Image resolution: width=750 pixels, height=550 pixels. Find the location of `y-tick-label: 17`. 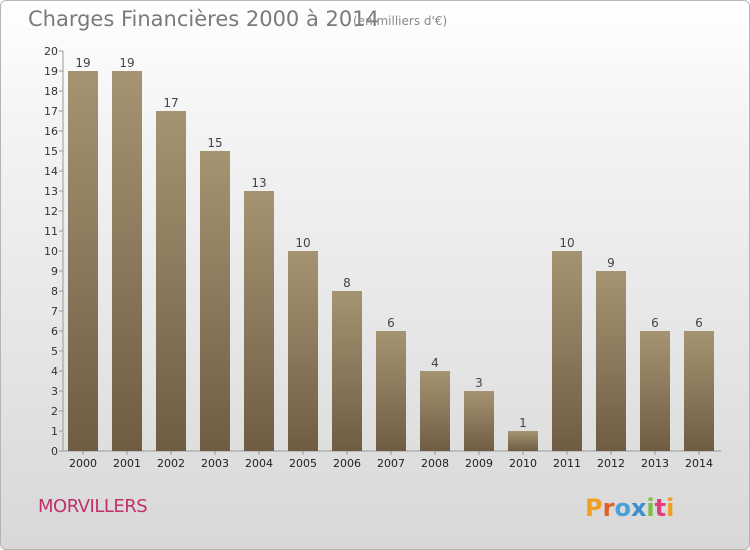

y-tick-label: 17 is located at coordinates (51, 111).